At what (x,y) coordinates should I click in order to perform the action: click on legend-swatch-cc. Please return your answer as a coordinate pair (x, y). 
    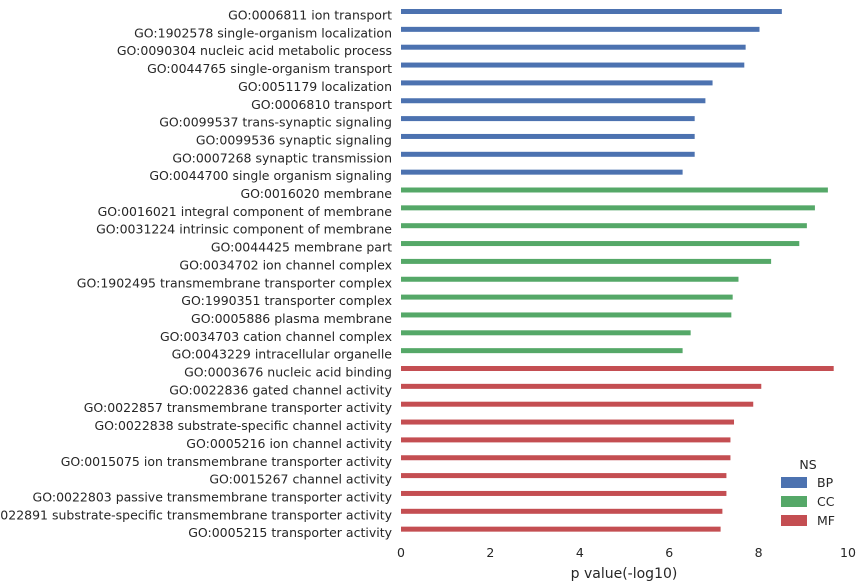
    Looking at the image, I should click on (794, 501).